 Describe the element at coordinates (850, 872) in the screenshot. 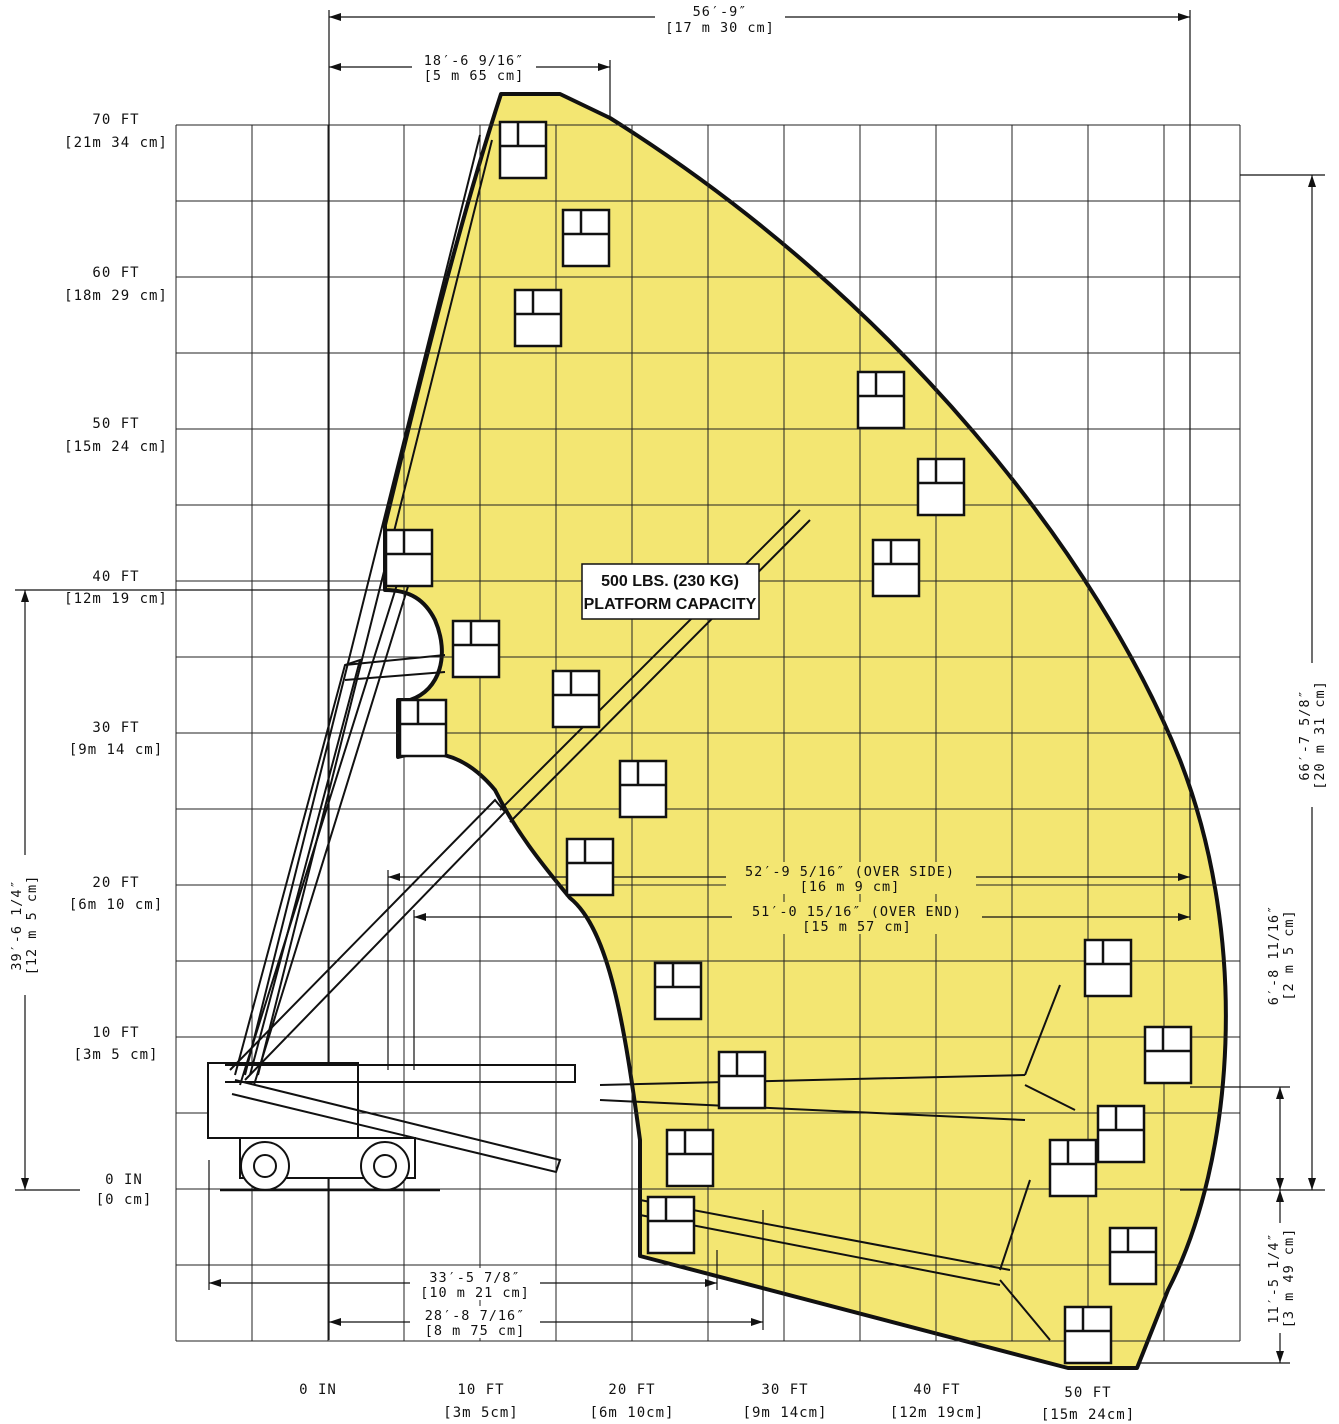

I see `dim-over-side: 52′-9 5/16″ (OVER SIDE)` at that location.